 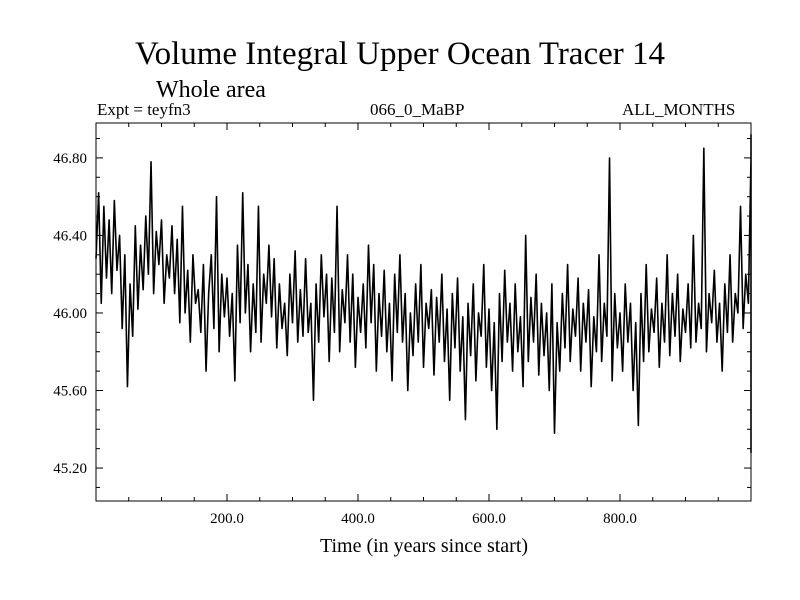 I want to click on x-tick-label: 400.0, so click(x=358, y=519).